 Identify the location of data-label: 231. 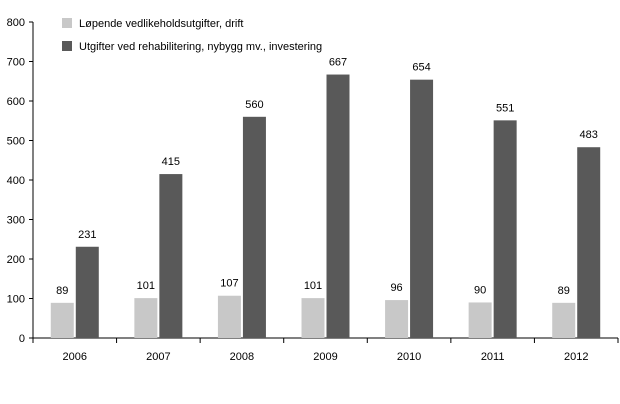
(87, 235).